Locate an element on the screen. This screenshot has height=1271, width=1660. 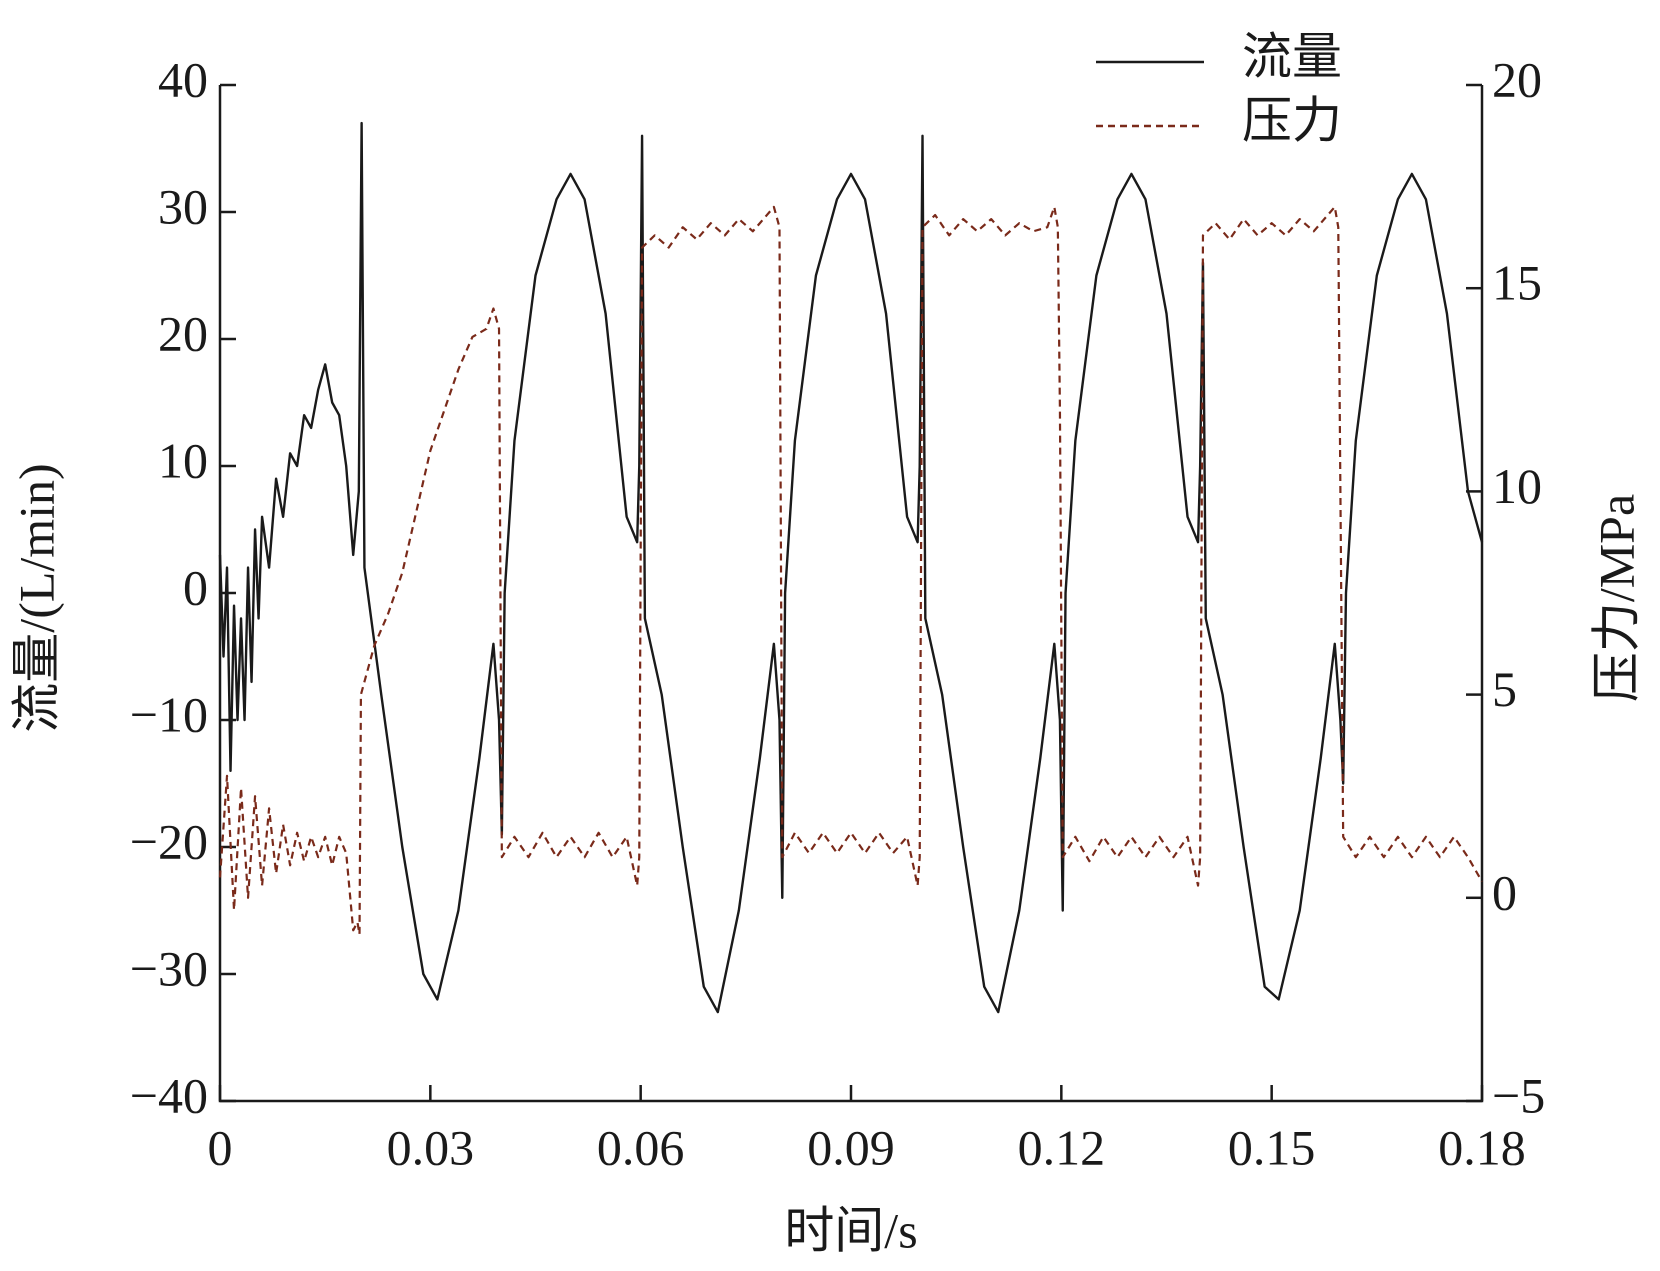
y2-tick-label: −5 is located at coordinates (1518, 1095).